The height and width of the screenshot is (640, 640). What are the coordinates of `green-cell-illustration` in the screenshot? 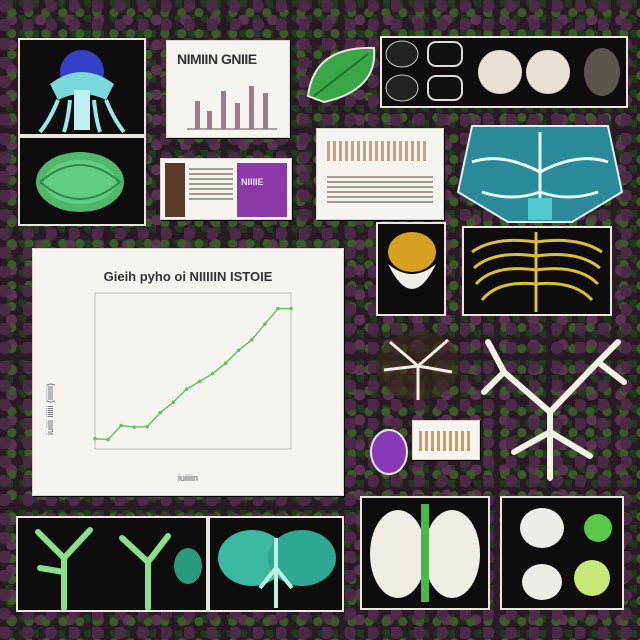 It's located at (80, 182).